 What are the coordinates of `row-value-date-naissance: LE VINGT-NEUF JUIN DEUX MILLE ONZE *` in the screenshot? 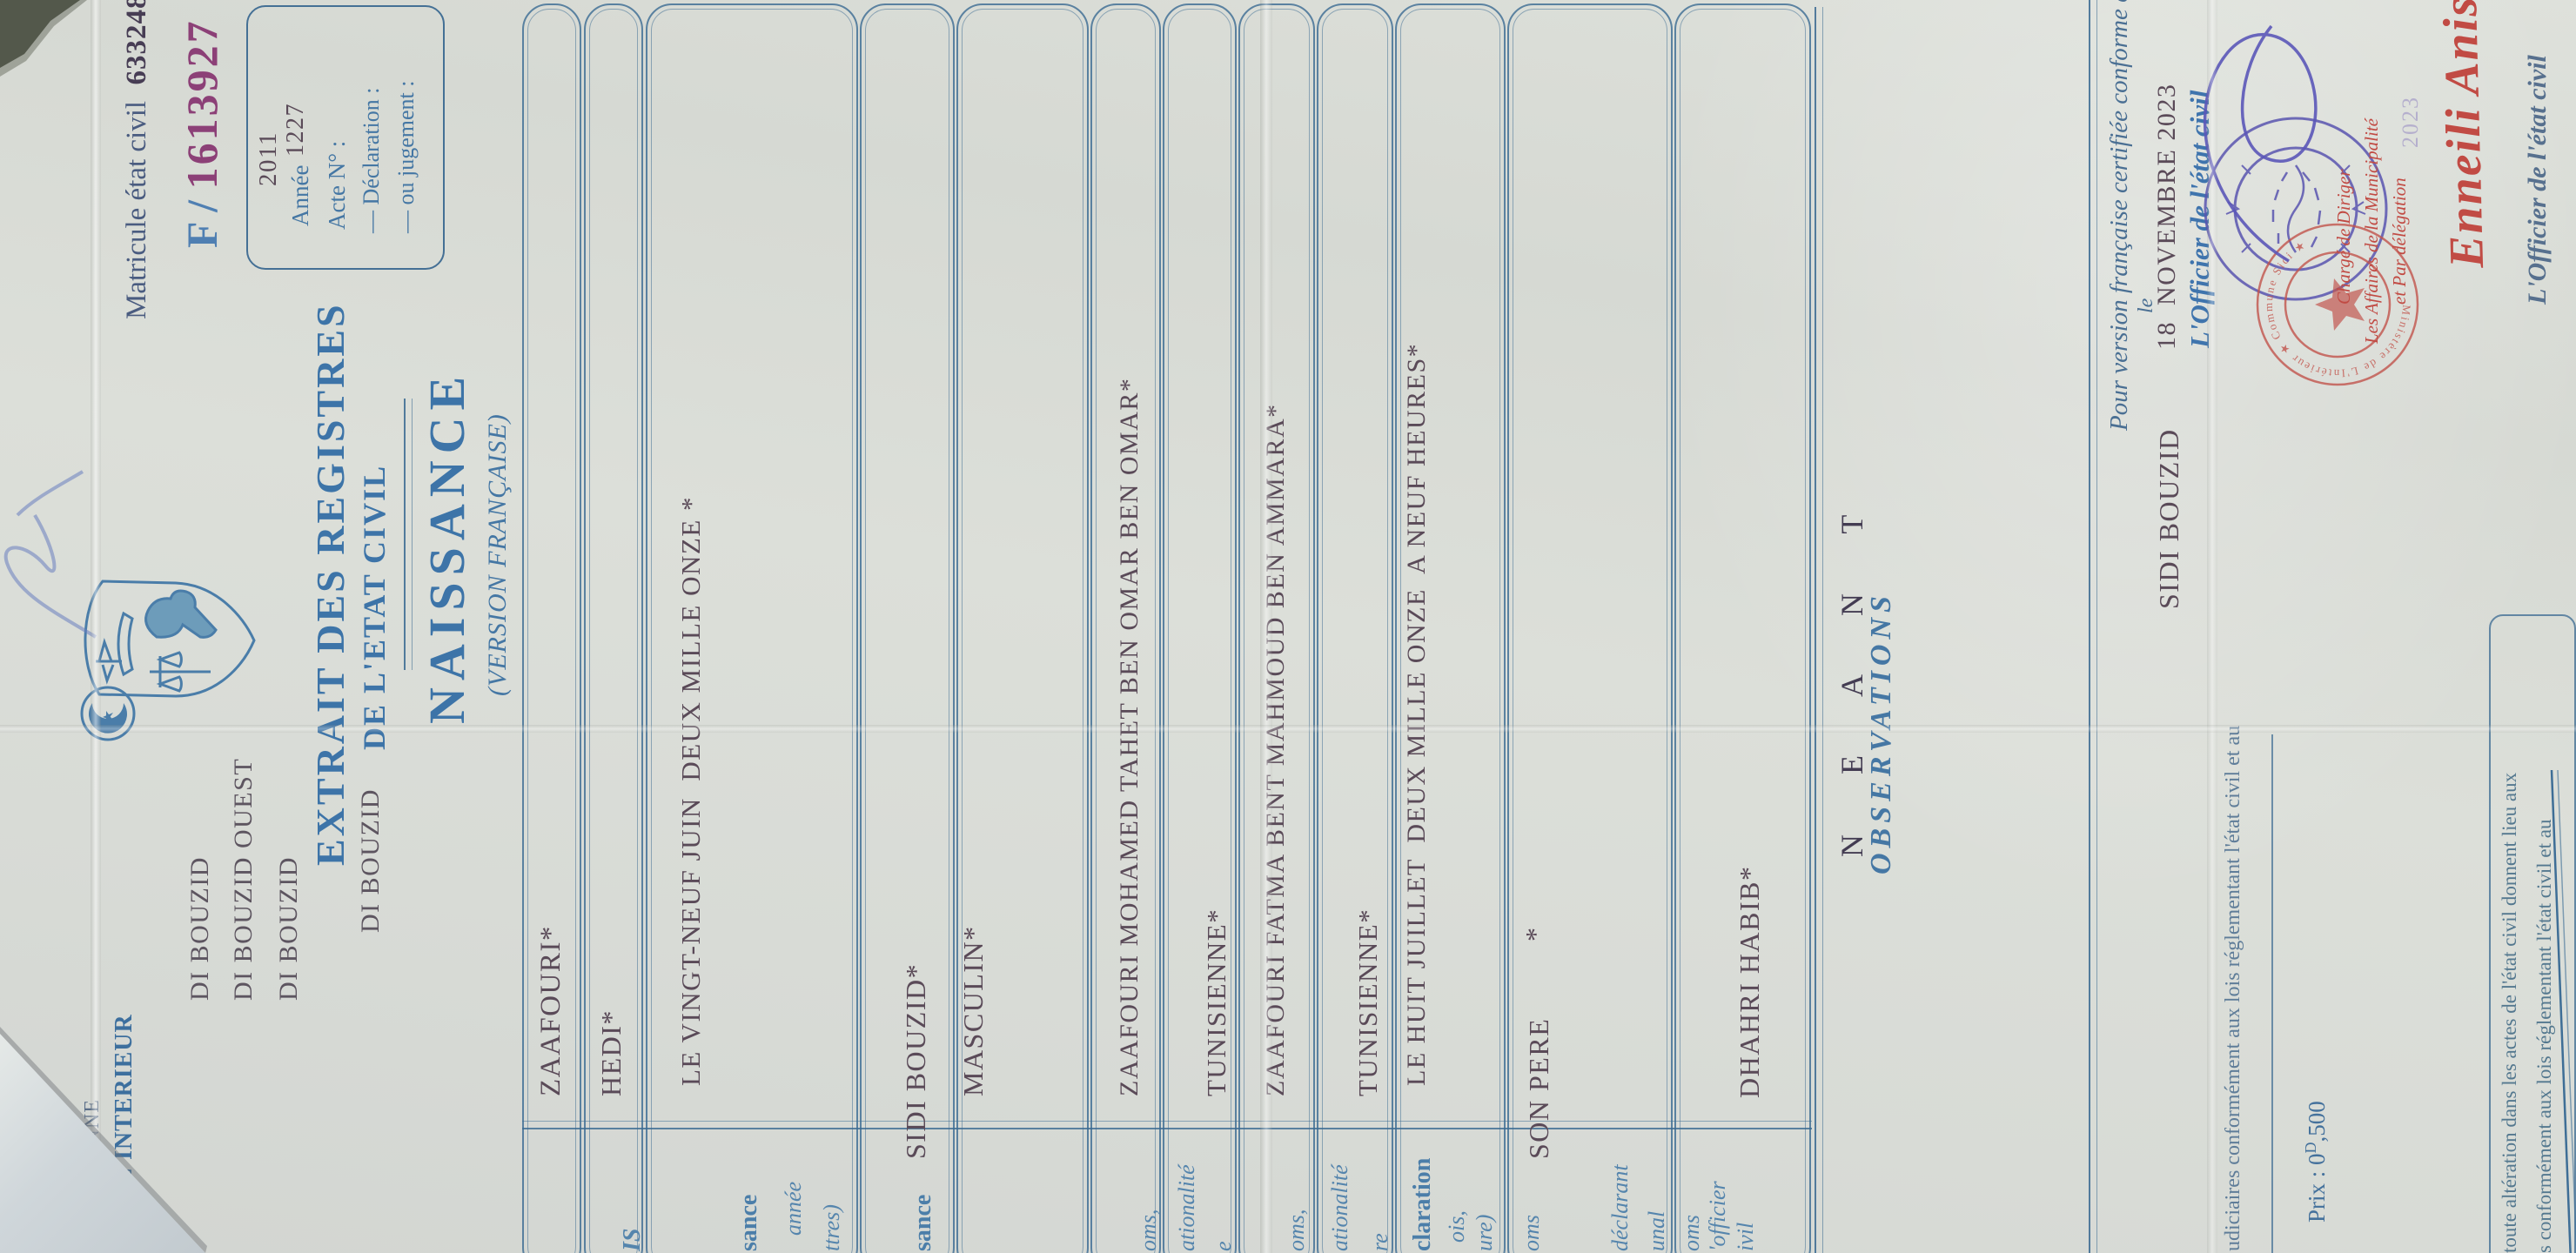 It's located at (690, 790).